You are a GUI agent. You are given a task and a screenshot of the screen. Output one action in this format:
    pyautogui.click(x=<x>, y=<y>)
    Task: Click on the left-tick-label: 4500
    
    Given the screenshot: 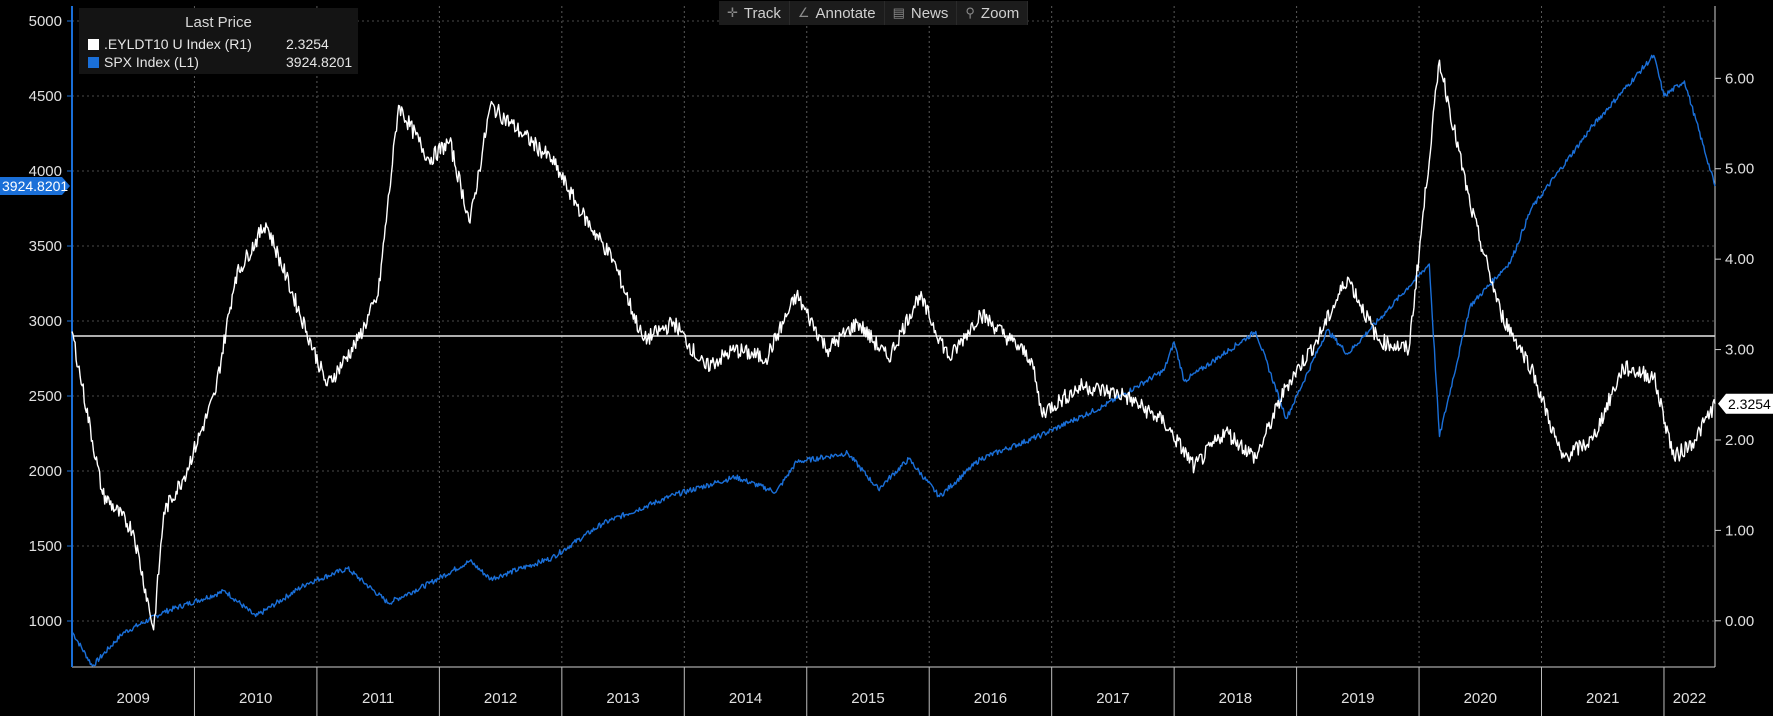 What is the action you would take?
    pyautogui.click(x=45, y=96)
    